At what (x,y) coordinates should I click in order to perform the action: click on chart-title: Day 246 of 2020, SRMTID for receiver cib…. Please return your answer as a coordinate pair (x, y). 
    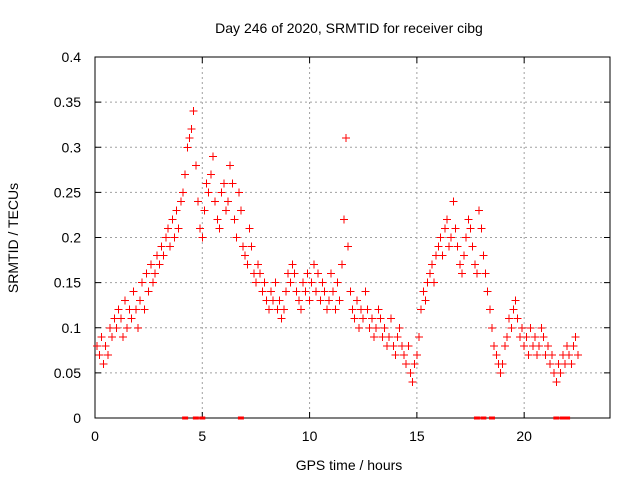
    Looking at the image, I should click on (349, 28).